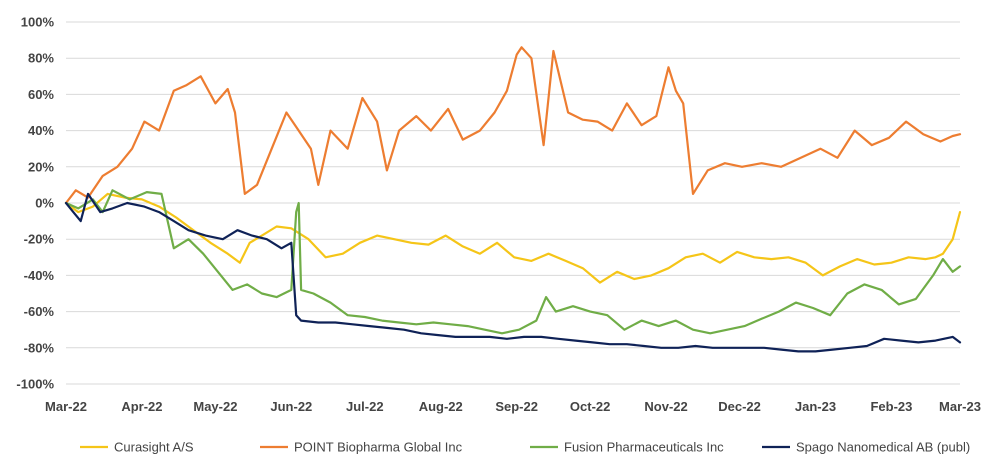 Image resolution: width=992 pixels, height=471 pixels. Describe the element at coordinates (883, 447) in the screenshot. I see `legend-label-4: Spago Nanomedical AB (publ)` at that location.